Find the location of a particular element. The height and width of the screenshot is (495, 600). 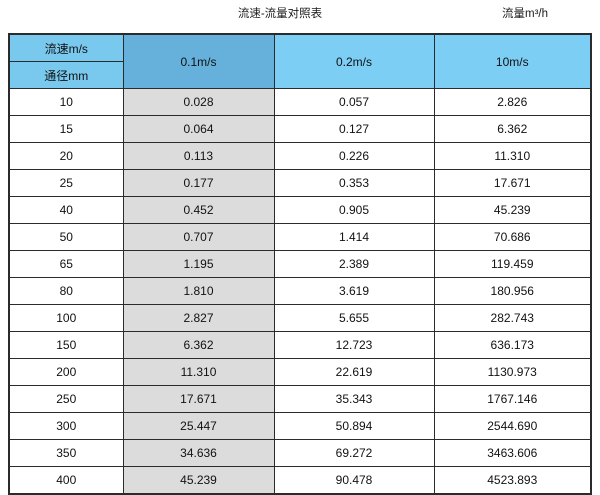

cell-dn: 200 is located at coordinates (66, 372).